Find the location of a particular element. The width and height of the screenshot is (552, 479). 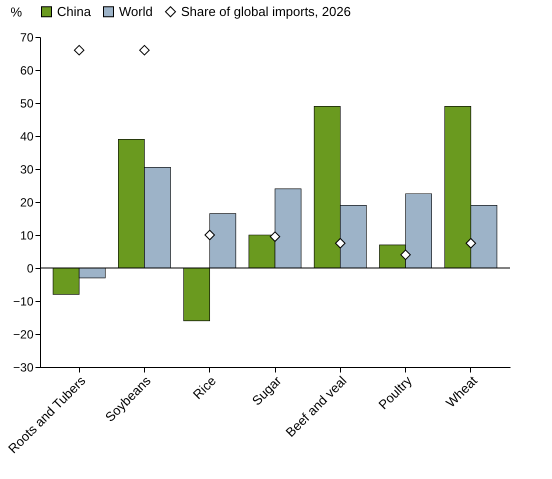

y-tick-label: −10 is located at coordinates (23, 301).